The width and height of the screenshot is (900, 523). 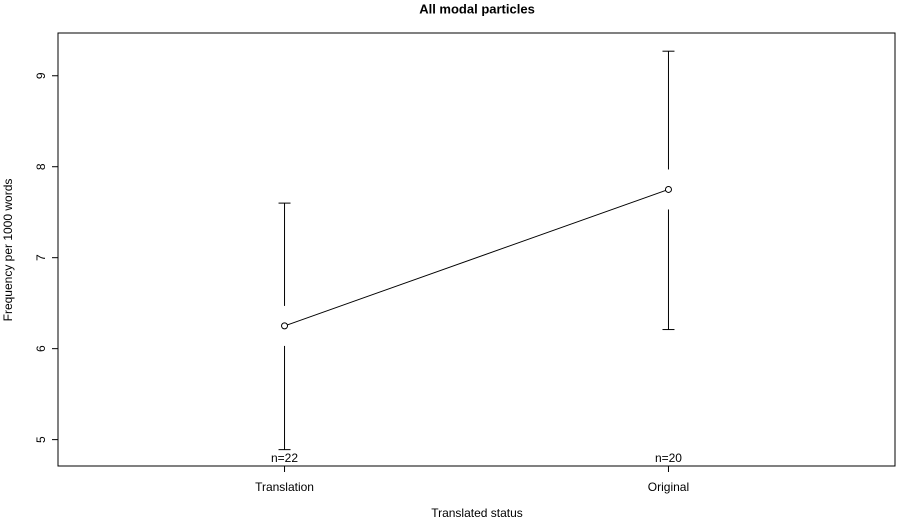 I want to click on x-axis-label: Translated status, so click(x=477, y=513).